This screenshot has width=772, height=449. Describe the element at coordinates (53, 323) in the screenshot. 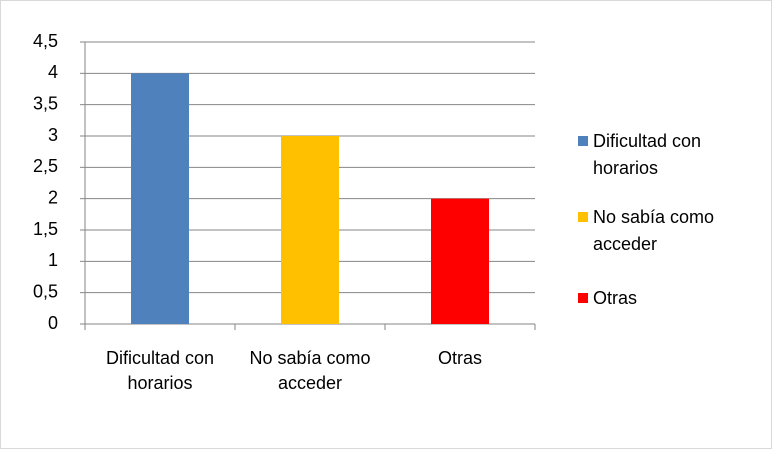

I see `y-tick-label: 0` at that location.